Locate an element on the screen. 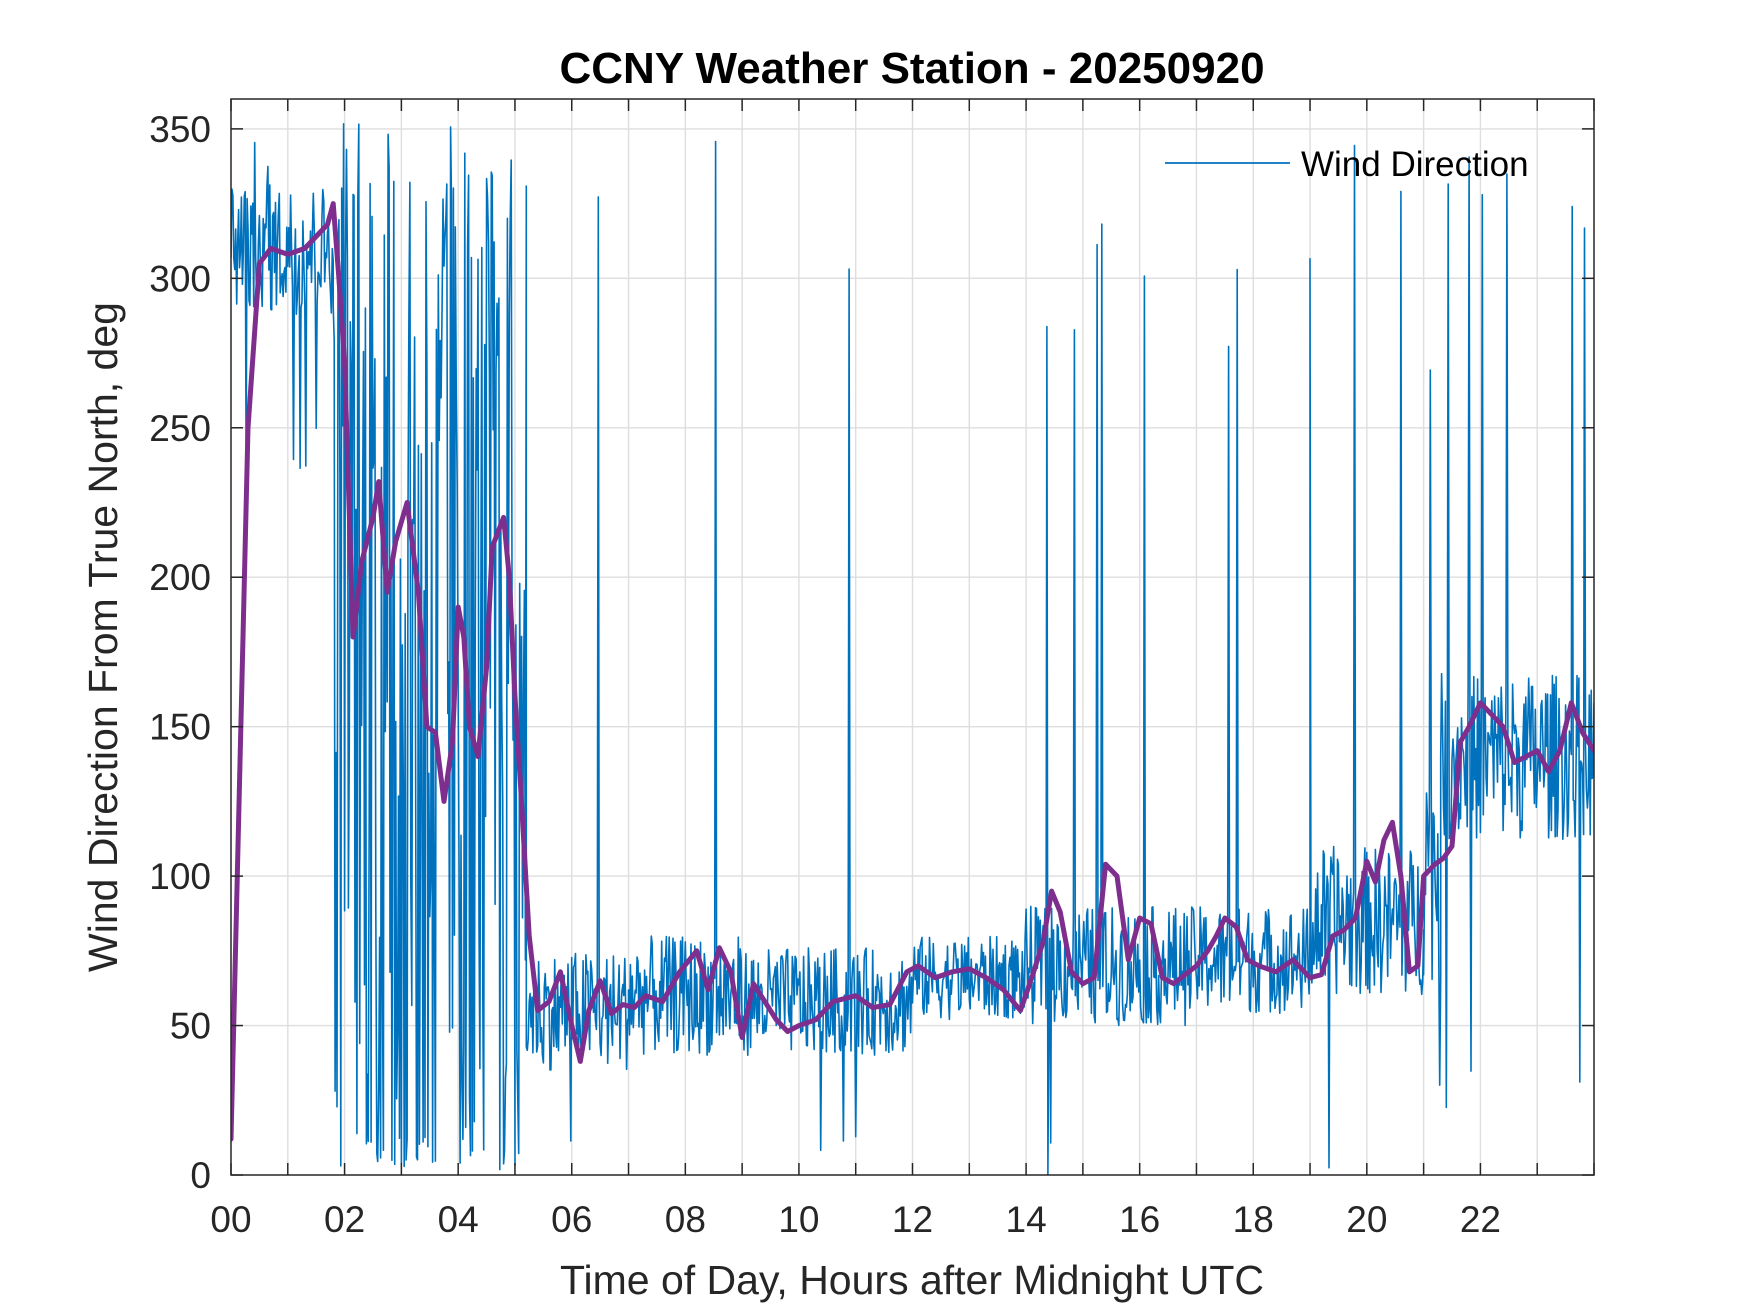 The height and width of the screenshot is (1313, 1750). x-tick-label: 18 is located at coordinates (1253, 1219).